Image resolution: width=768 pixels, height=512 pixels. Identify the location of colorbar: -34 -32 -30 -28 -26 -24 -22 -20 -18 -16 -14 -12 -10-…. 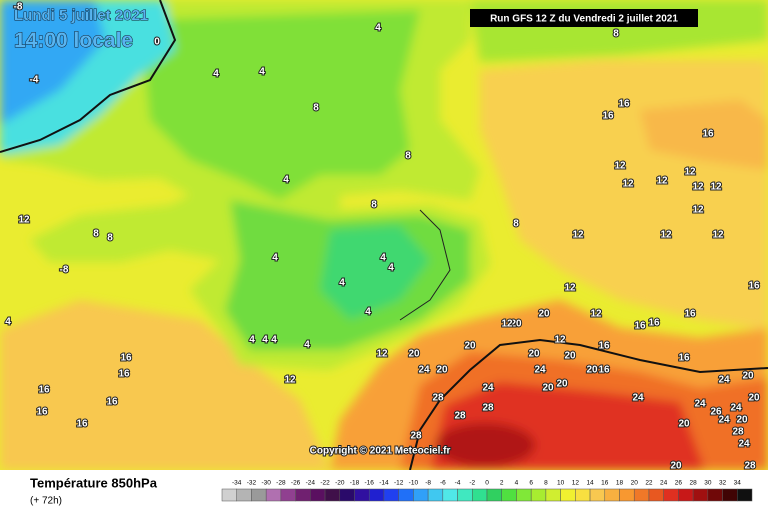
(487, 491).